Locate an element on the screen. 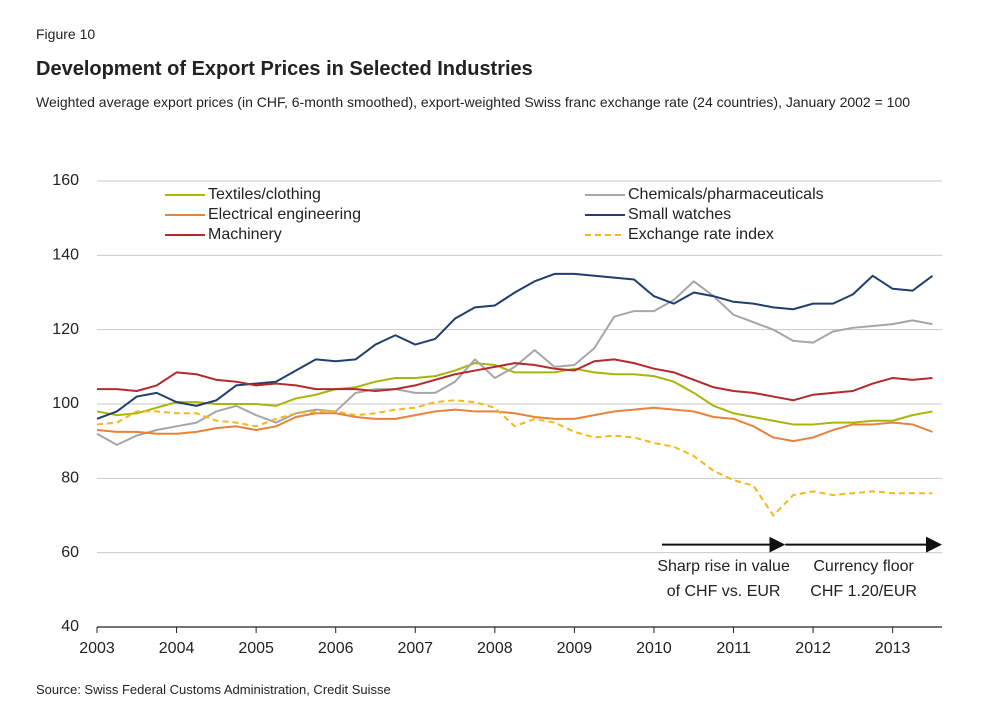 Image resolution: width=992 pixels, height=715 pixels. y-tick-label: 60 is located at coordinates (70, 552).